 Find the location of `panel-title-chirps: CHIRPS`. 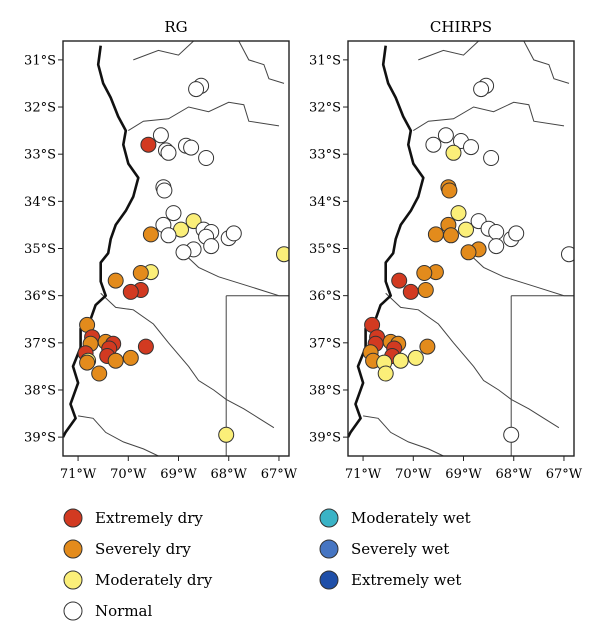

panel-title-chirps: CHIRPS is located at coordinates (461, 27).